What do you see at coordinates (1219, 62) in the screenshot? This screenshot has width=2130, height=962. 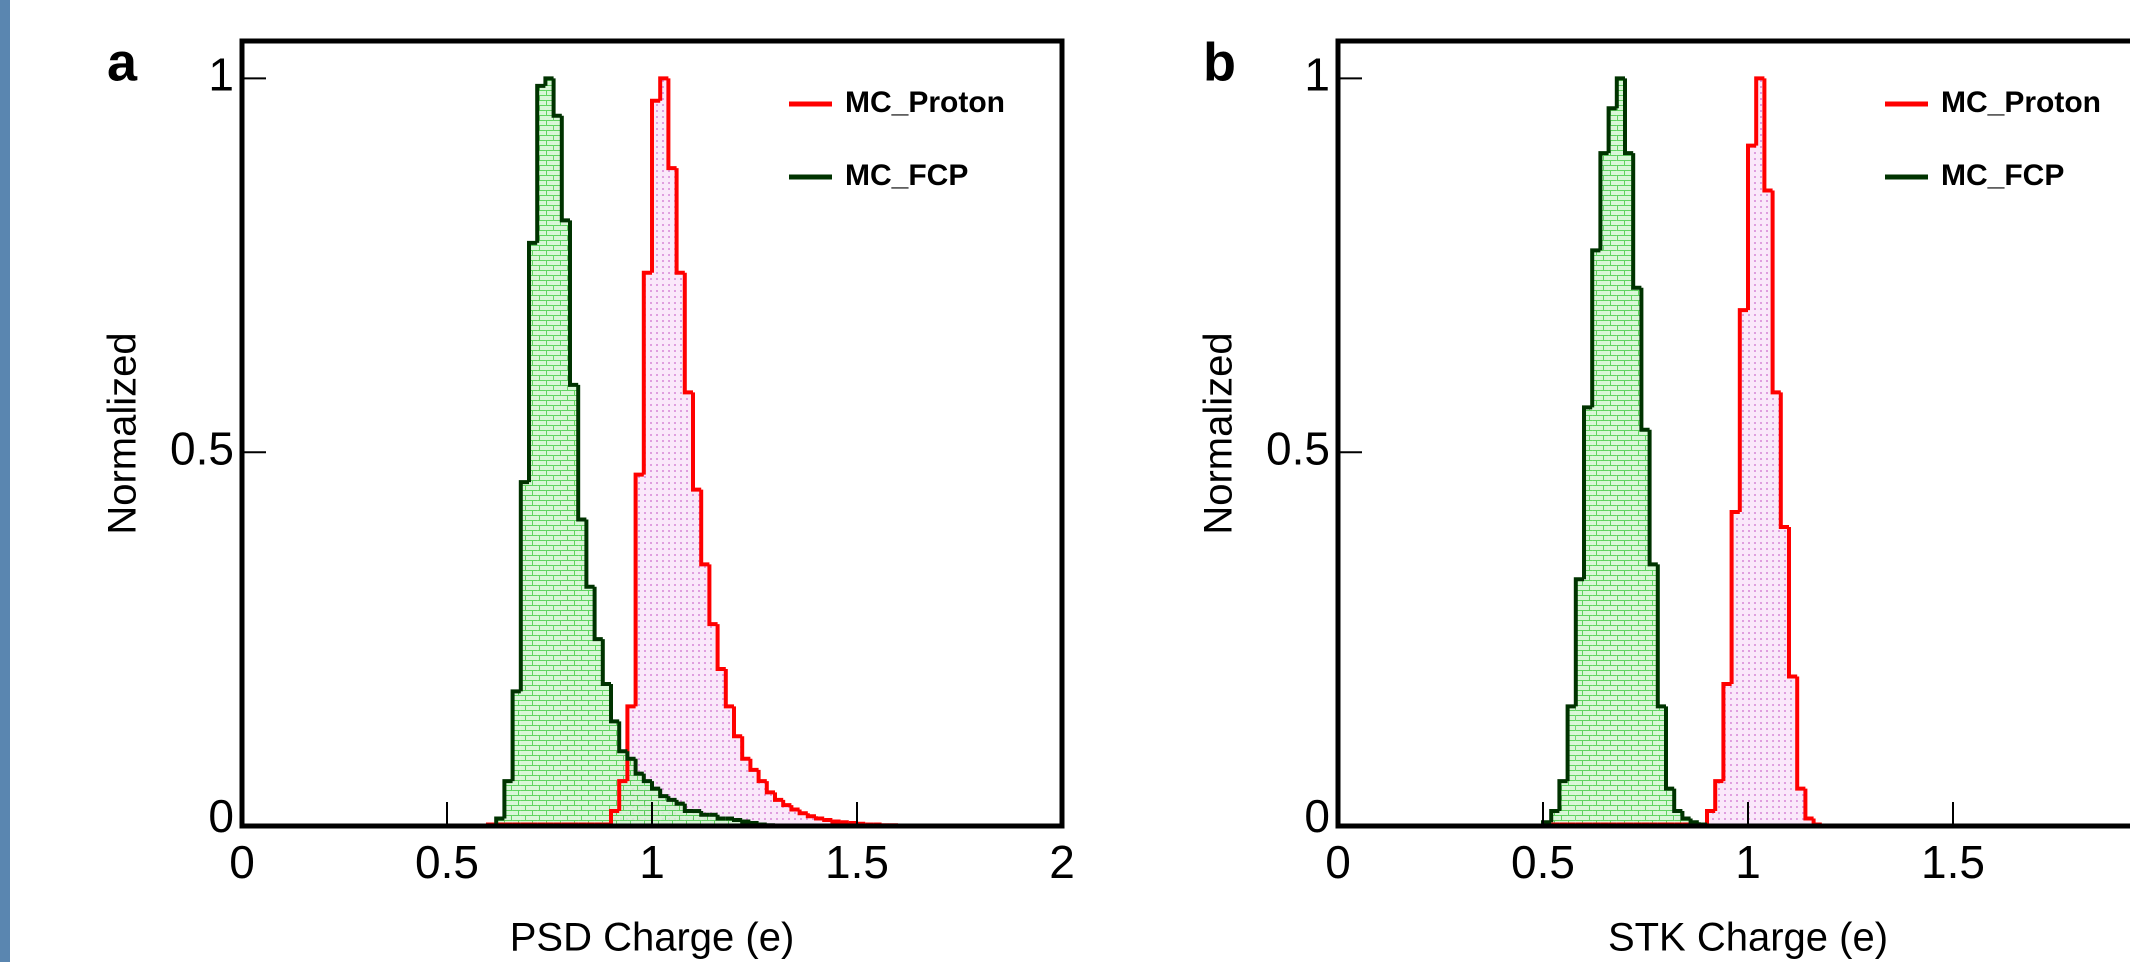 I see `panel-label: b` at bounding box center [1219, 62].